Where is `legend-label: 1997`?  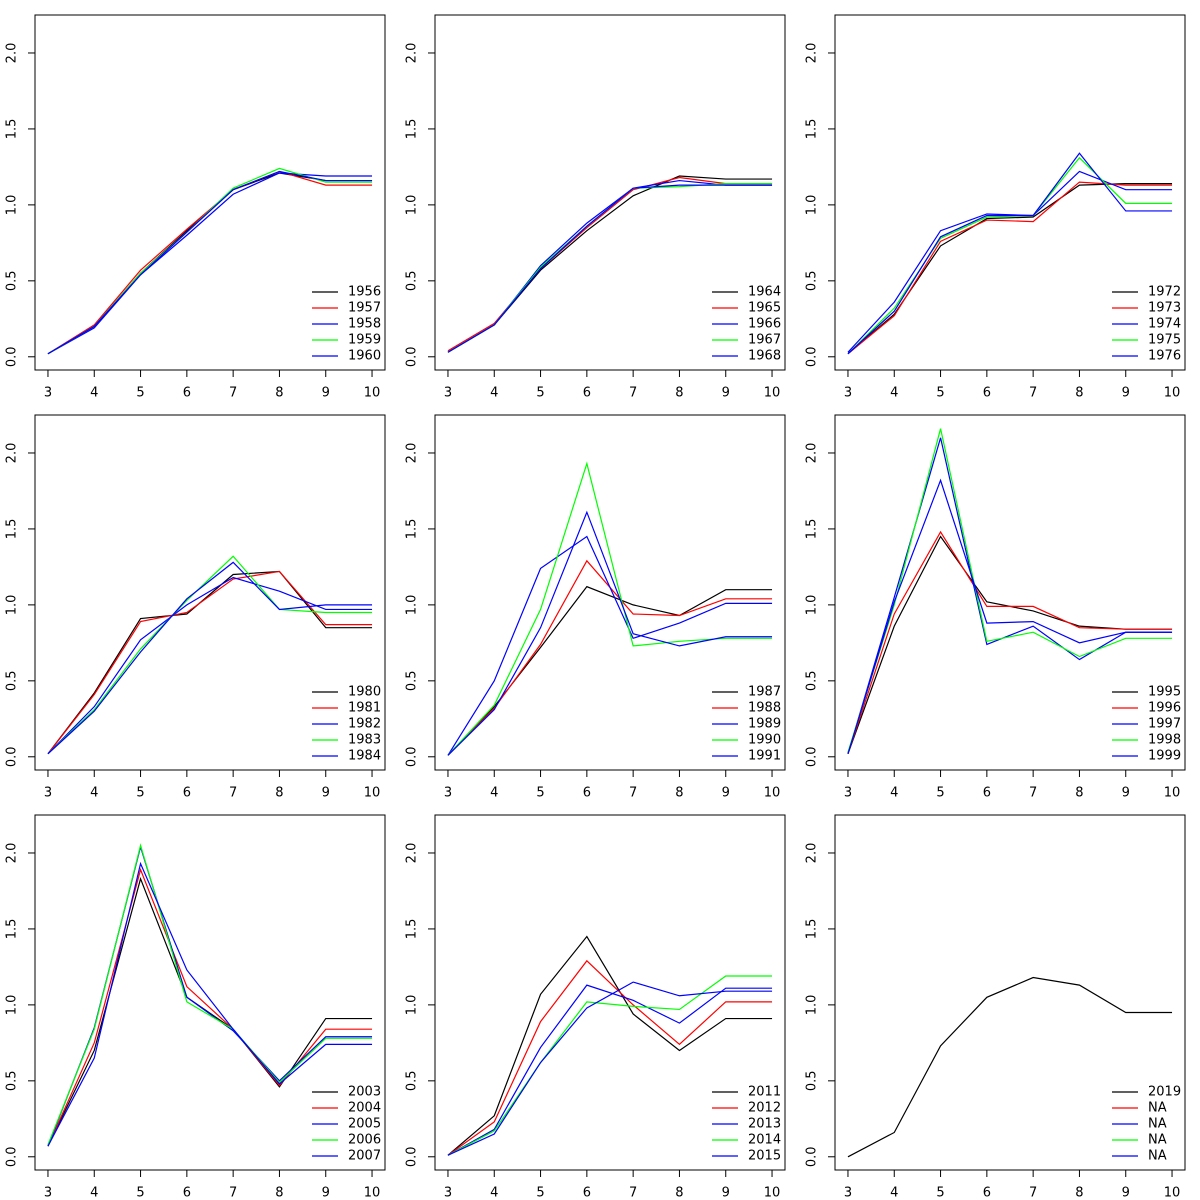
legend-label: 1997 is located at coordinates (1164, 724).